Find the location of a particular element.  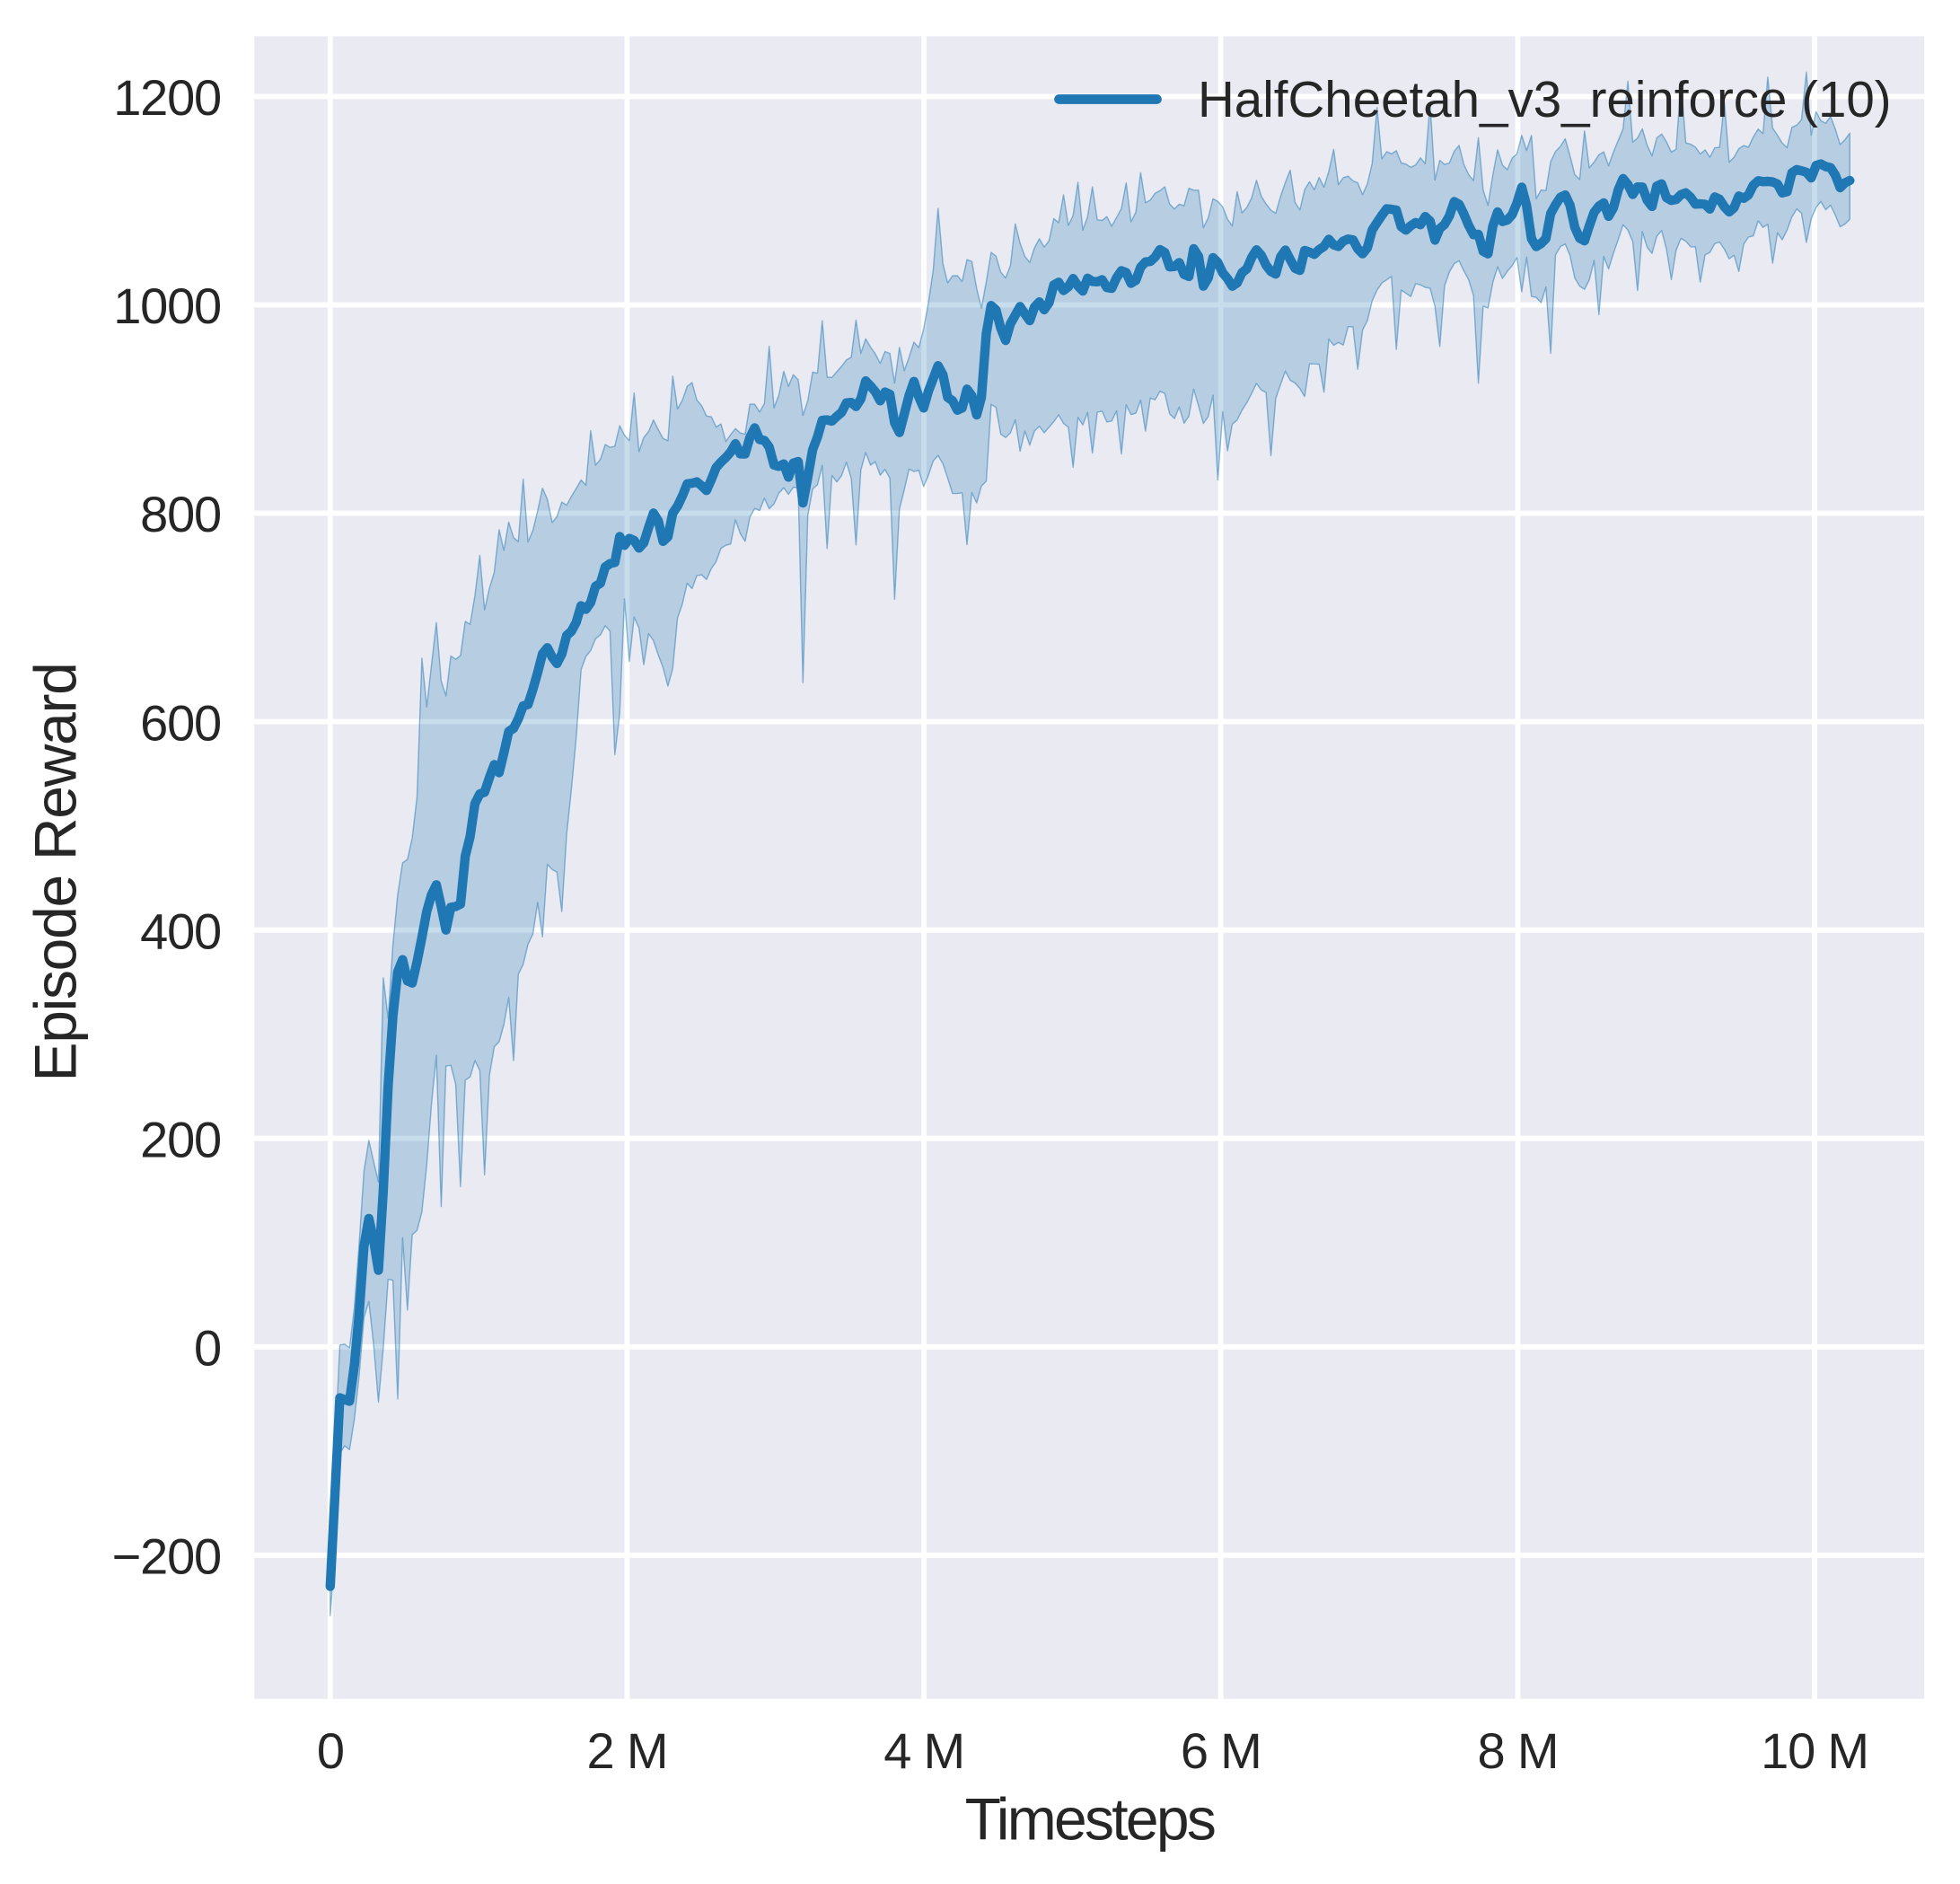

svg-text: 200 is located at coordinates (180, 1139).